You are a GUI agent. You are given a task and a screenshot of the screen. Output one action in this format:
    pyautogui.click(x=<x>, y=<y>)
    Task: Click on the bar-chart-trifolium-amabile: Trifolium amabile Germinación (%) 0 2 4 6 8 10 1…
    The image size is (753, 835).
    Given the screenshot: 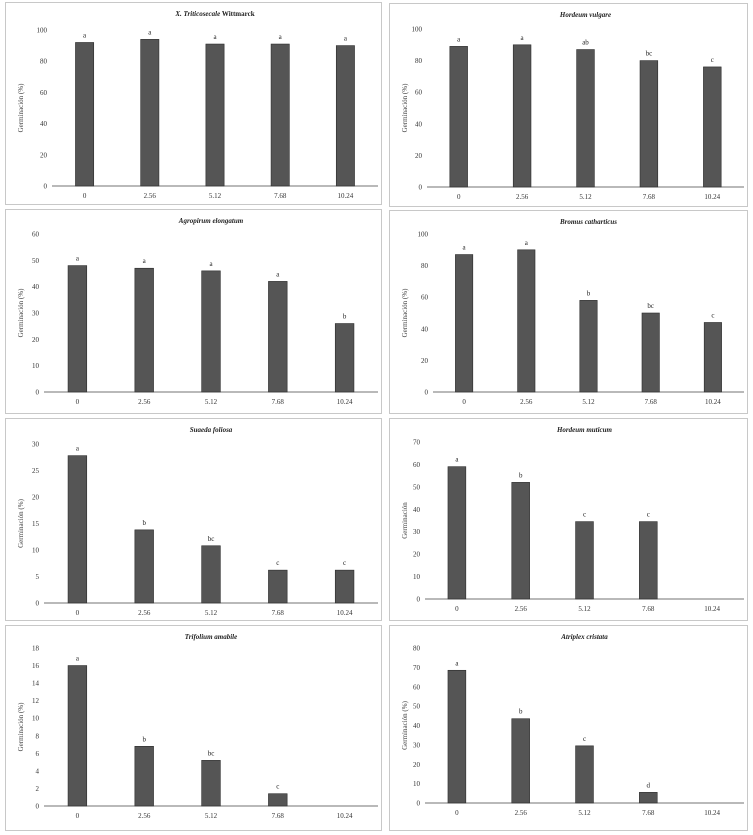 What is the action you would take?
    pyautogui.click(x=197, y=726)
    